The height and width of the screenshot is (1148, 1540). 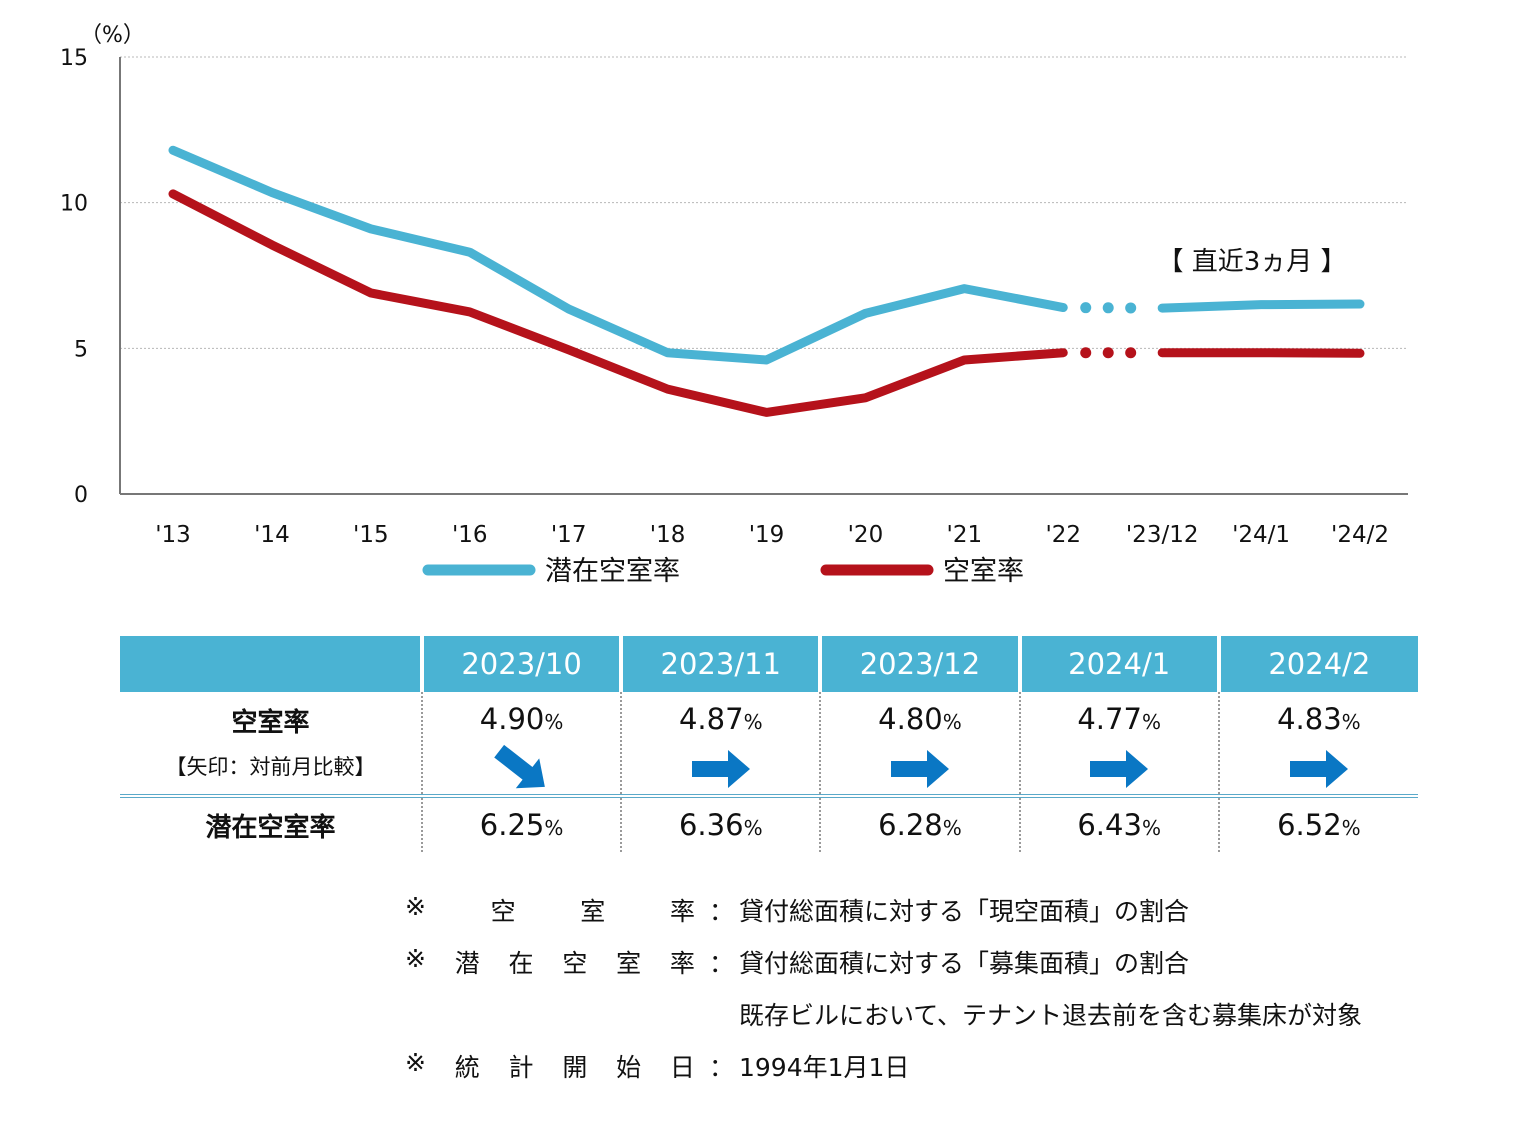 What do you see at coordinates (1251, 262) in the screenshot?
I see `recent-3-months-label: 【 直近3ヵ月 】` at bounding box center [1251, 262].